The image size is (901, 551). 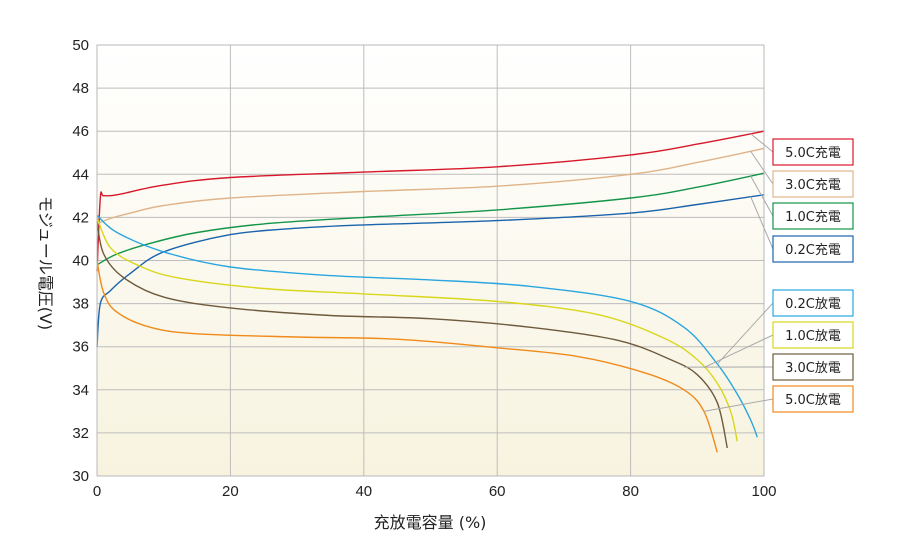 I want to click on legend-label-1: 3.0C充電, so click(x=813, y=185).